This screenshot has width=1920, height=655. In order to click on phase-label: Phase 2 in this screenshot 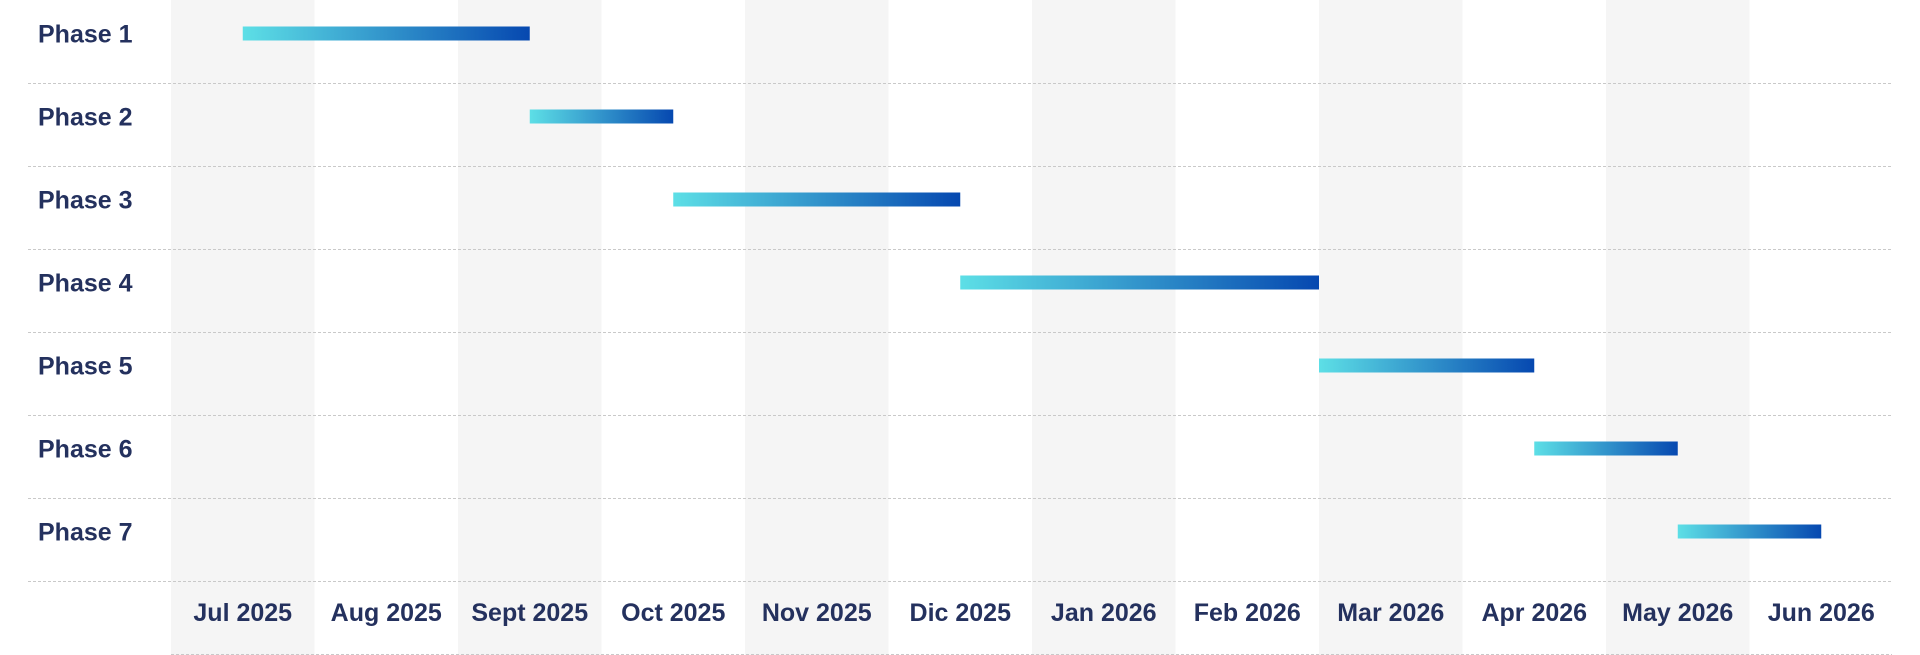, I will do `click(85, 118)`.